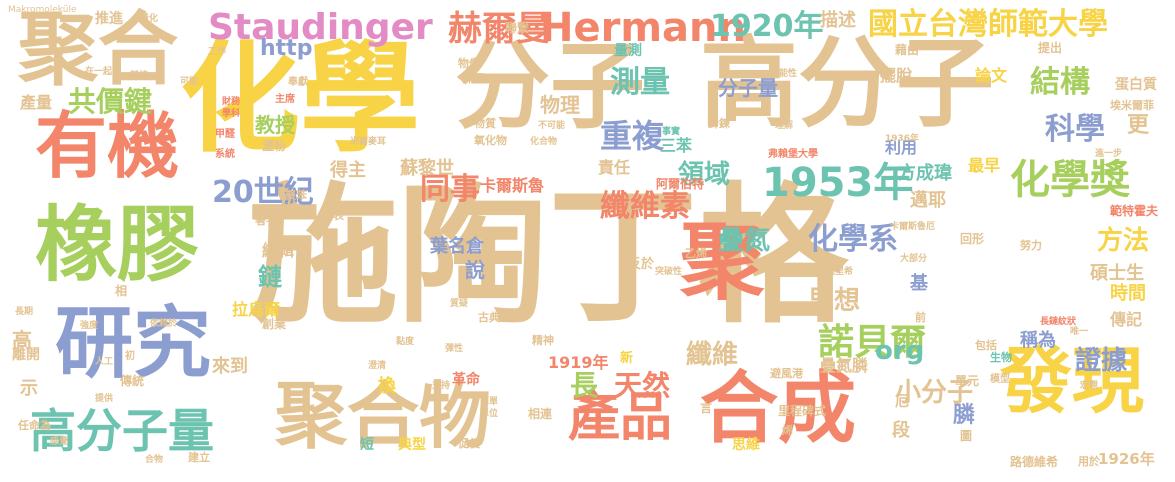 This screenshot has width=1175, height=482. What do you see at coordinates (620, 418) in the screenshot?
I see `word-chanpin: 產品` at bounding box center [620, 418].